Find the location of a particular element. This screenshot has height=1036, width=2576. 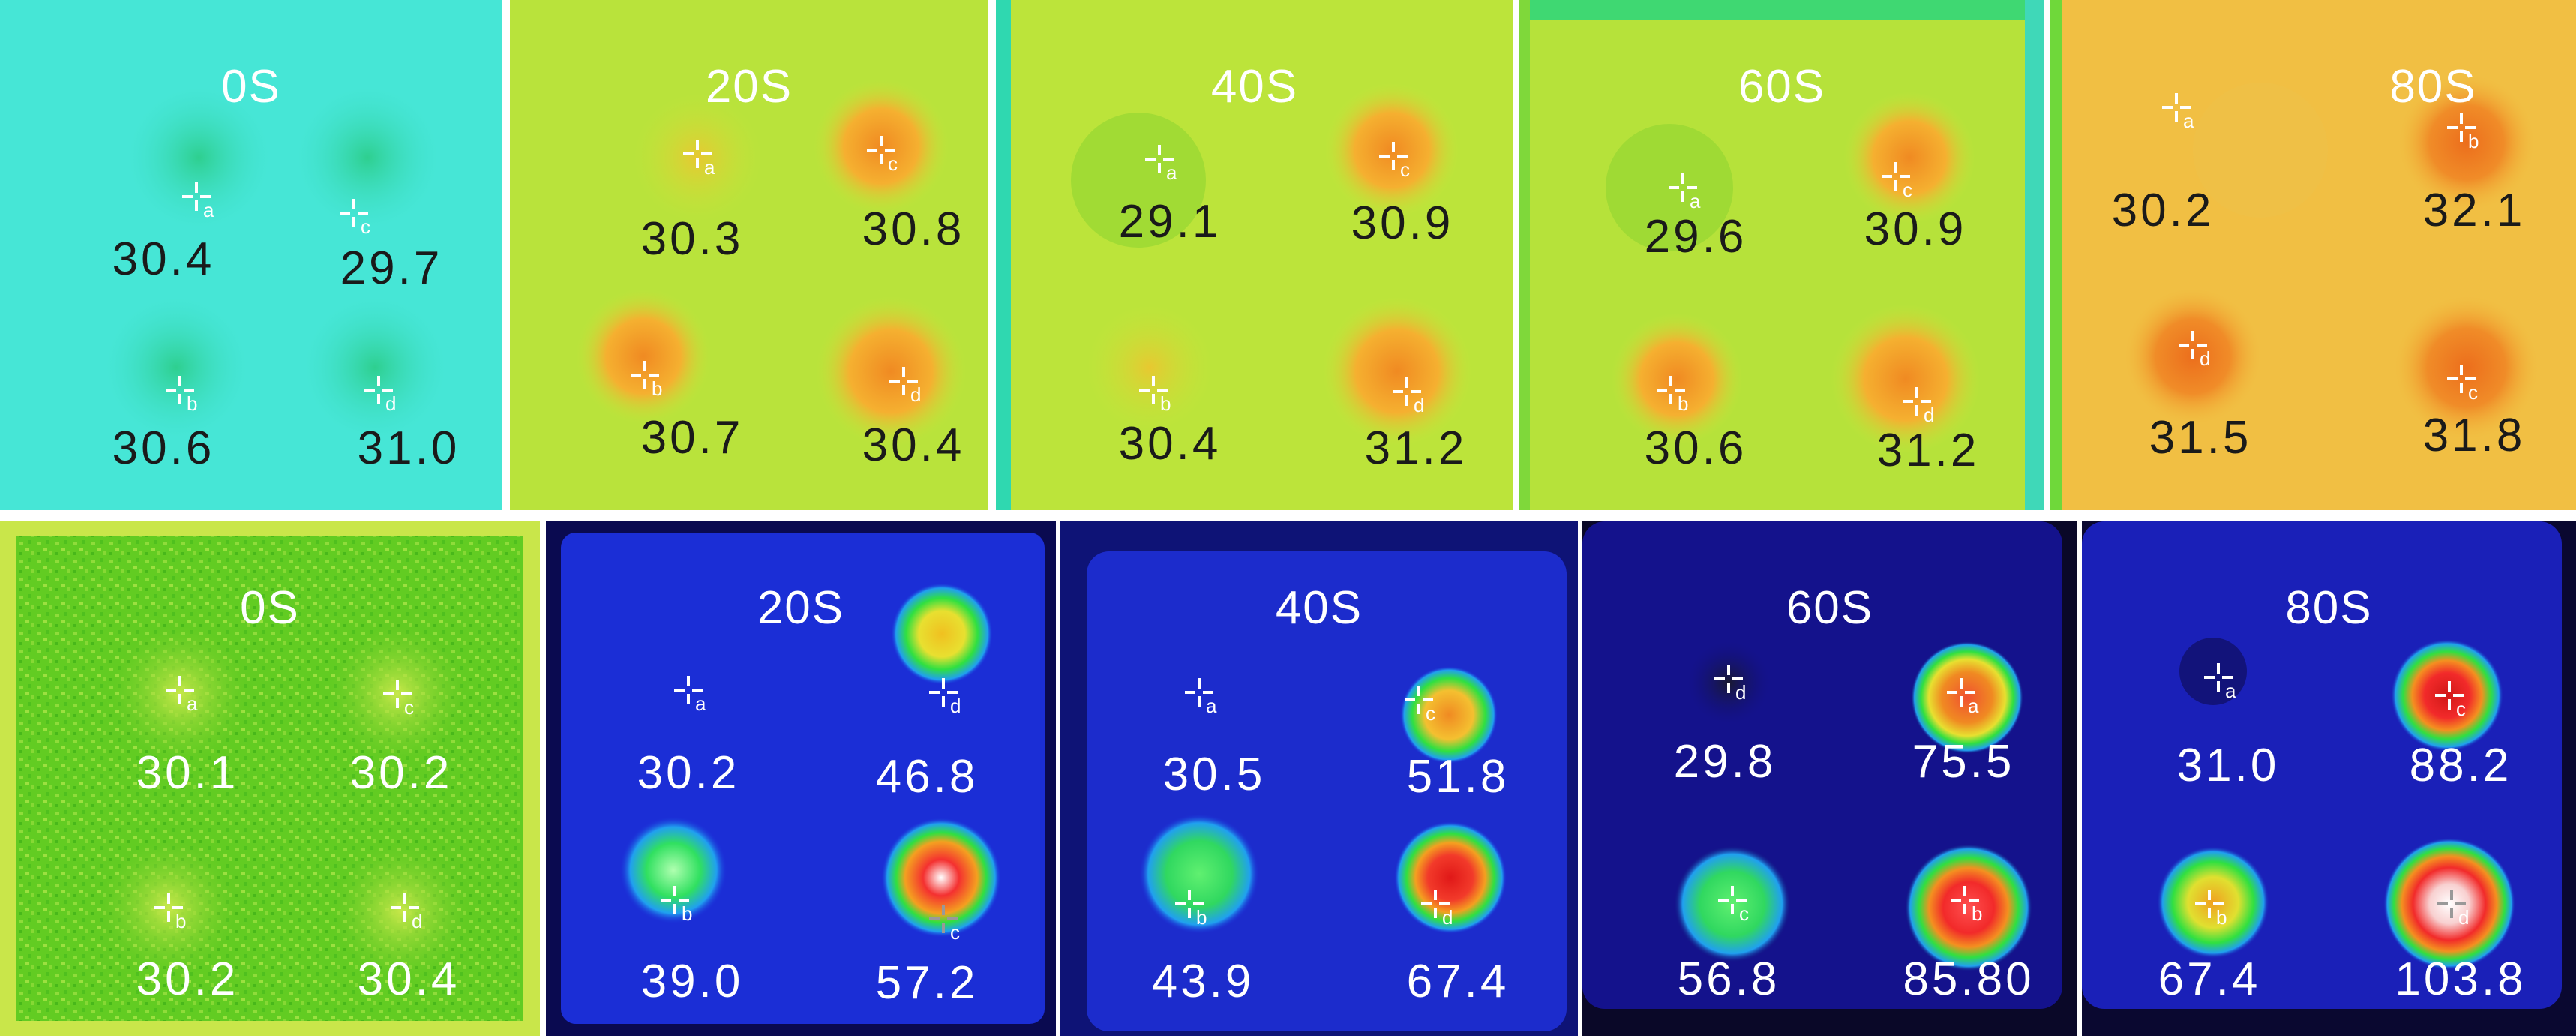

top-panel-60s: 60S a 29.6 c 30.9 b 30.6 d 31.2 is located at coordinates (1782, 255).